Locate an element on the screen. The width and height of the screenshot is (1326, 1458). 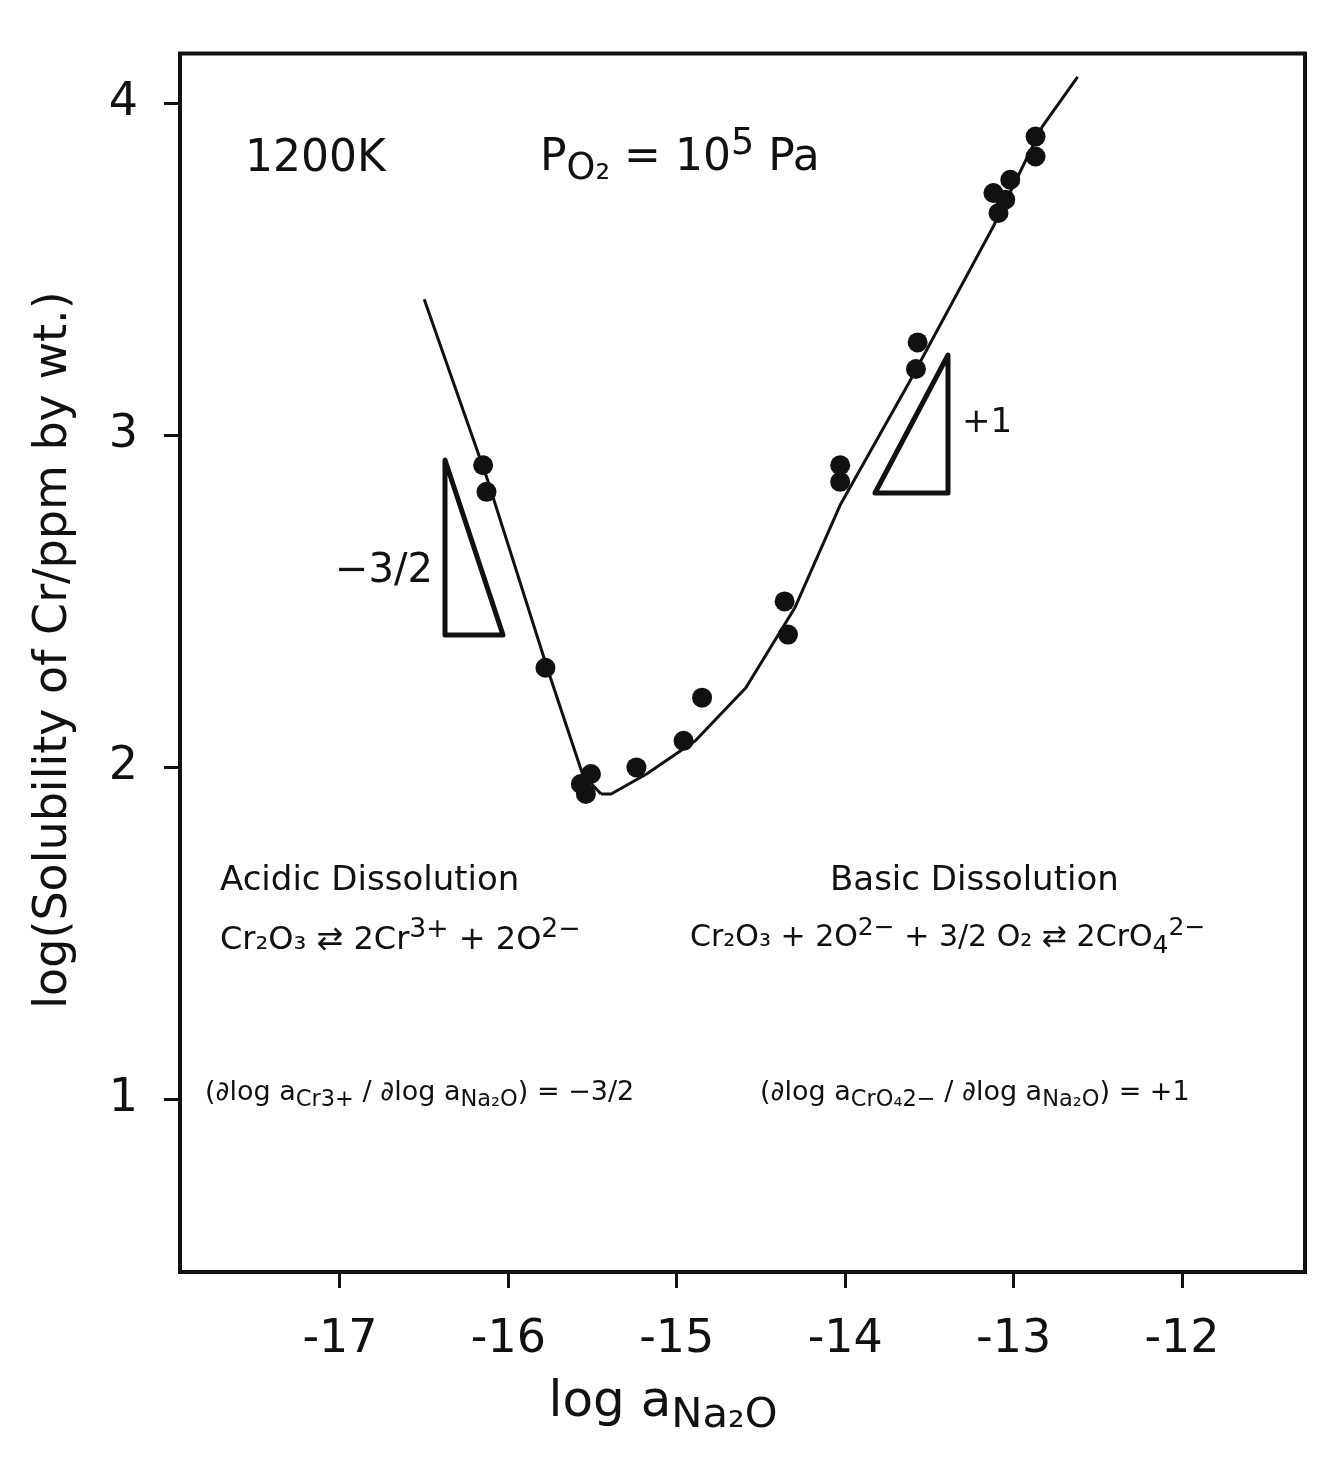
x-tick-label: -16 is located at coordinates (508, 1335).